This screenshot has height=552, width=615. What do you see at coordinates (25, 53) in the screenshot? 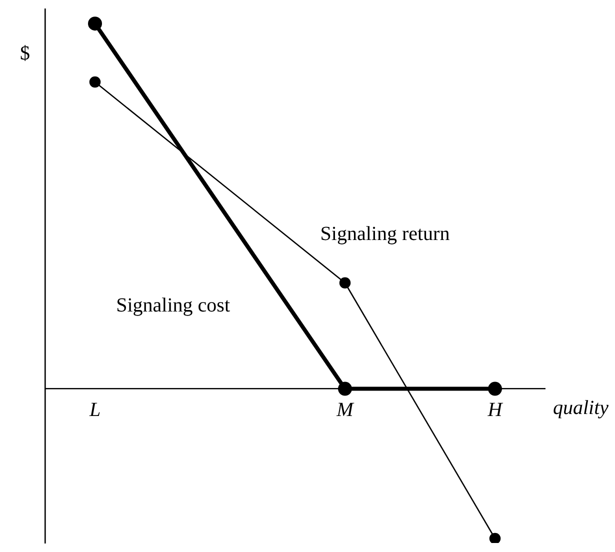
I see `y-axis-title: $` at bounding box center [25, 53].